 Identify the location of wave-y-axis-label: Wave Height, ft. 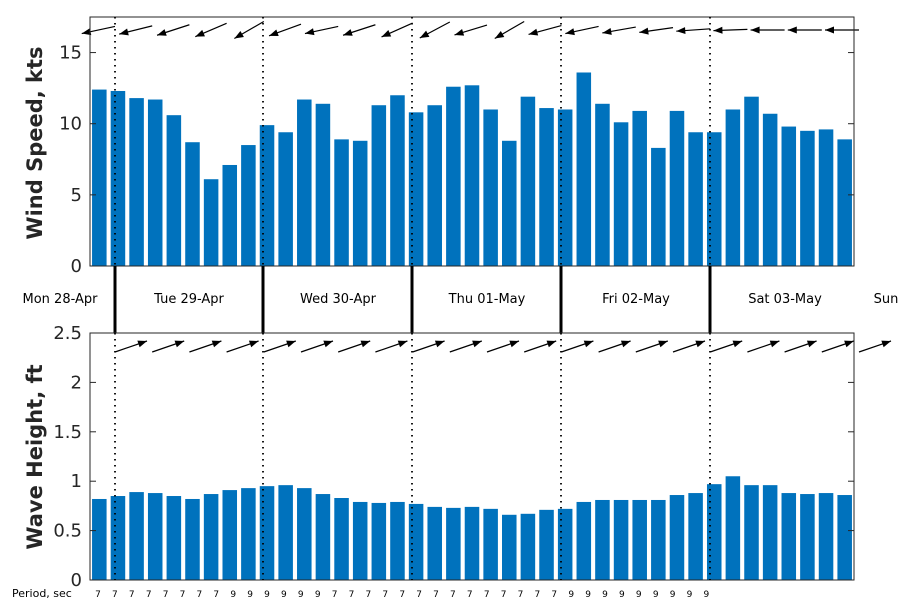
(35, 456).